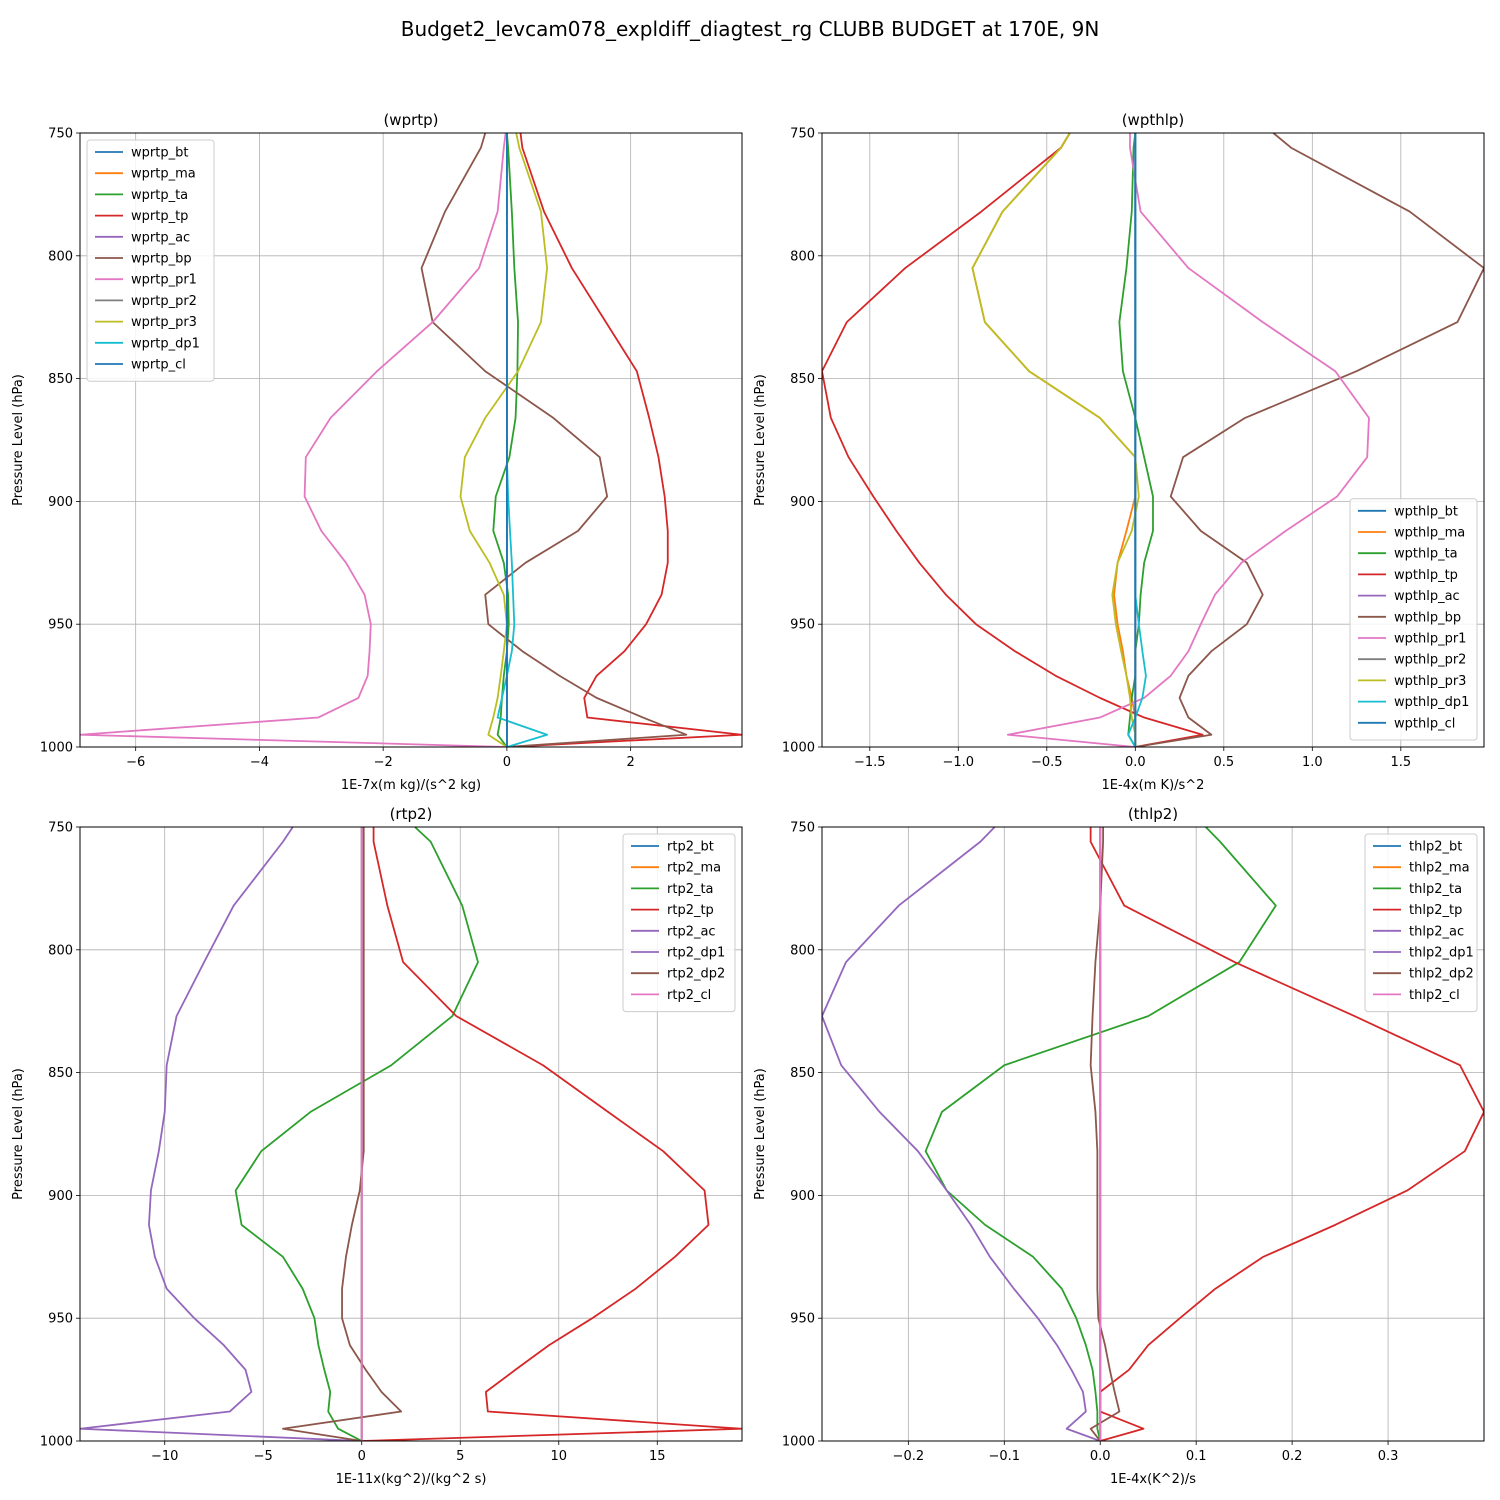  What do you see at coordinates (1435, 910) in the screenshot?
I see `legend-label: thlp2_tp` at bounding box center [1435, 910].